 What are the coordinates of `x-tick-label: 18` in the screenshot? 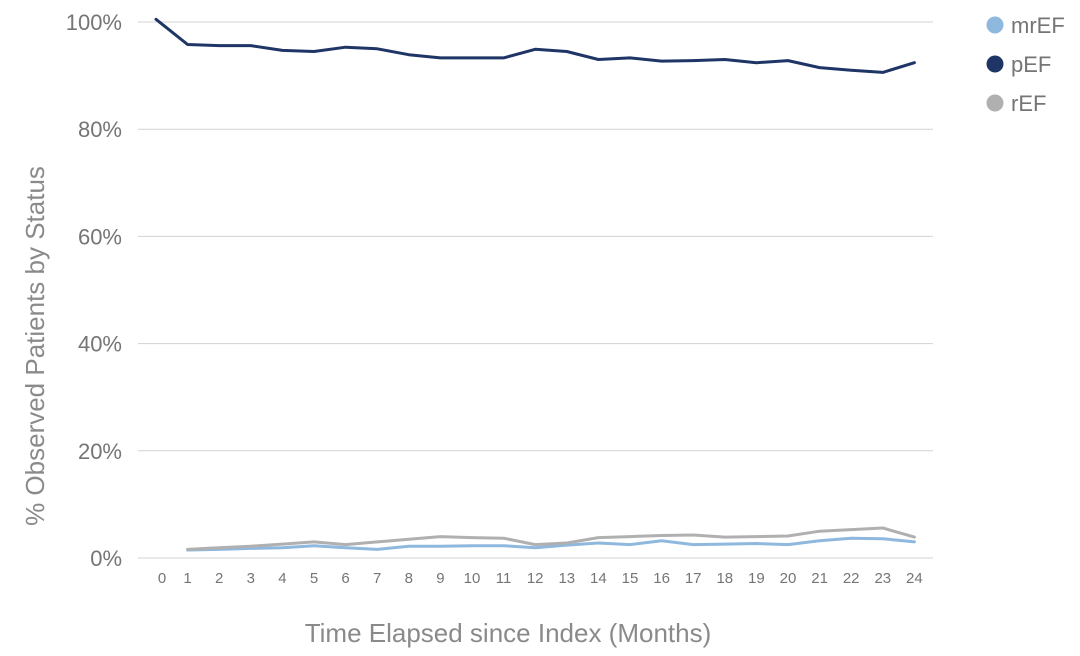 It's located at (724, 578).